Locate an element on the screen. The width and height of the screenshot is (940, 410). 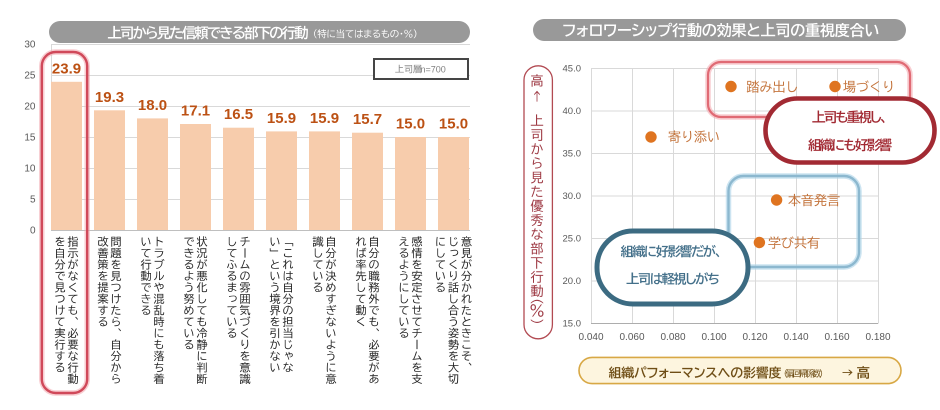
svg-text: 19.3 is located at coordinates (109, 97).